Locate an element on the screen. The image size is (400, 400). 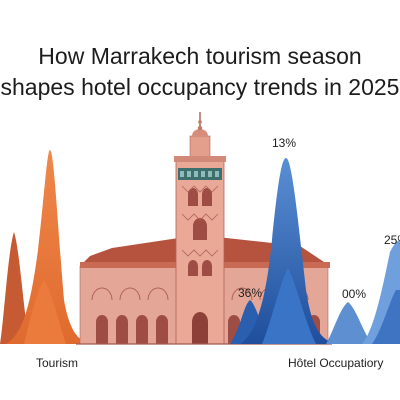
peak-label-36: 36% is located at coordinates (250, 293).